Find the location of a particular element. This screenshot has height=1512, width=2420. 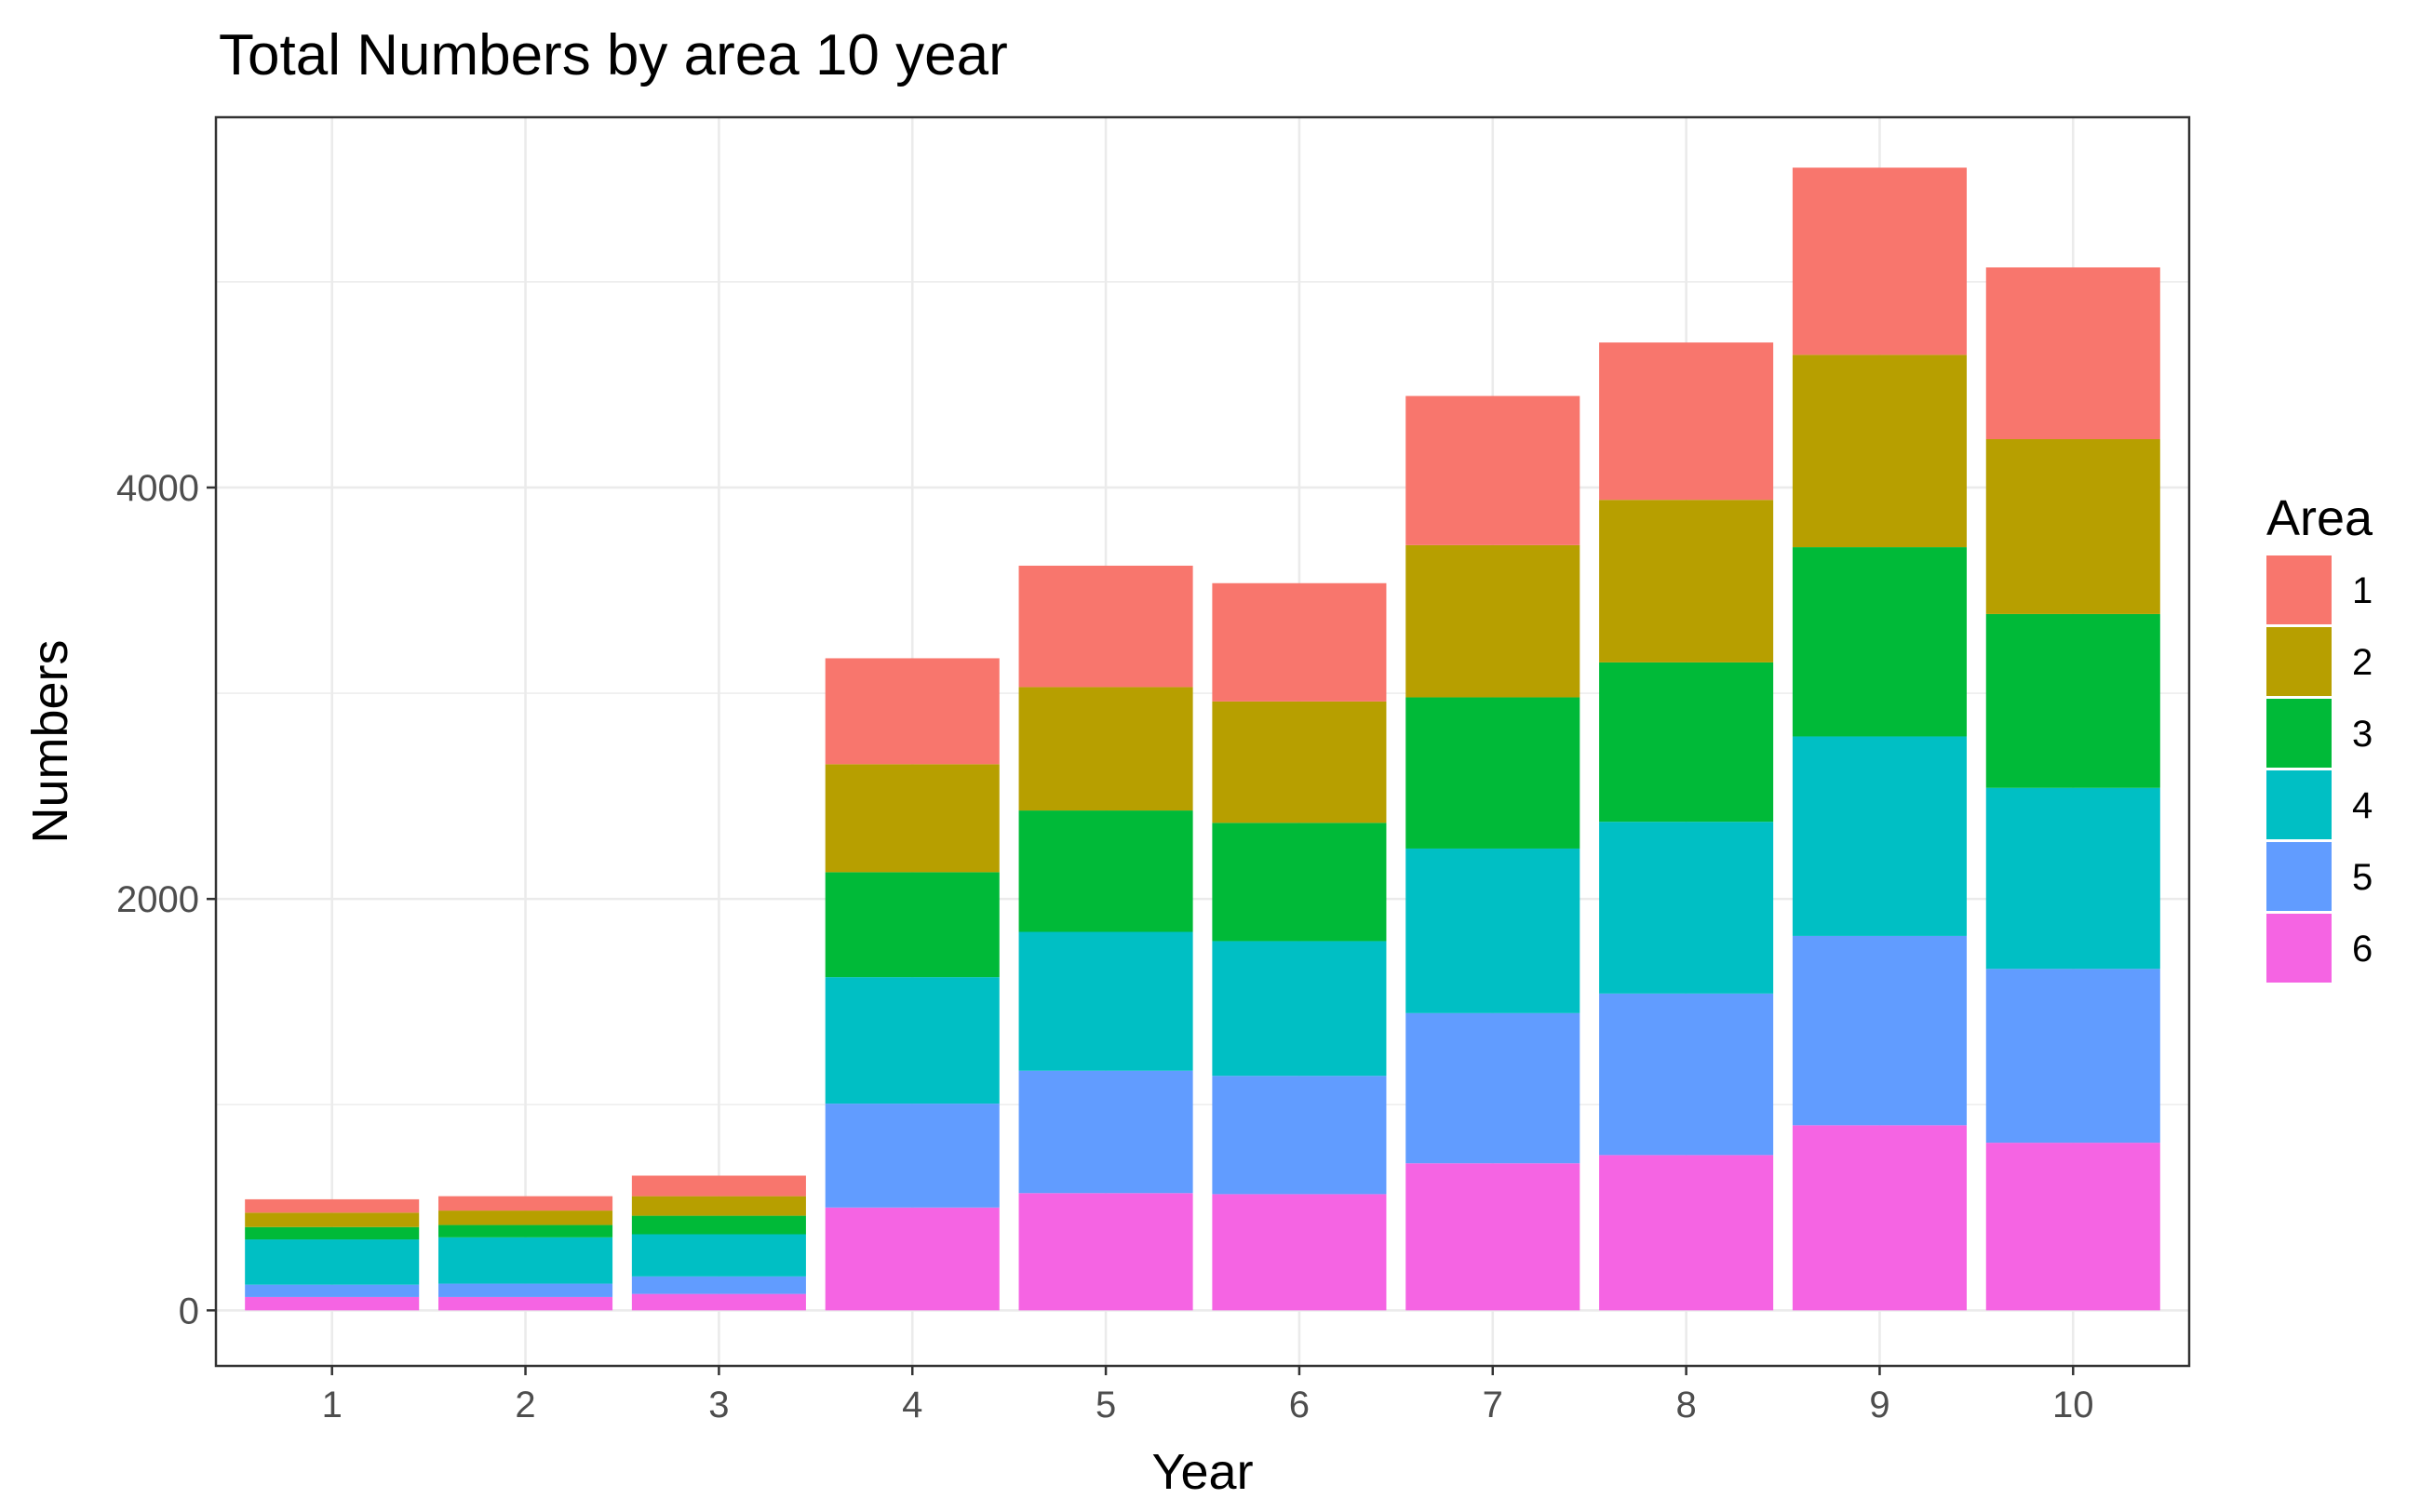

x-tick-label: 3 is located at coordinates (718, 1405).